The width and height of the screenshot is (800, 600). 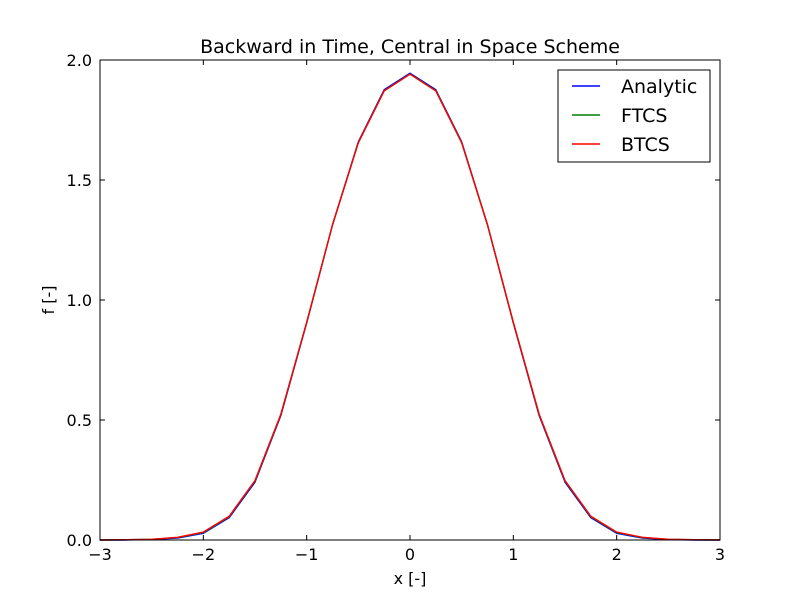 What do you see at coordinates (644, 116) in the screenshot?
I see `legend-label-ftcs: FTCS` at bounding box center [644, 116].